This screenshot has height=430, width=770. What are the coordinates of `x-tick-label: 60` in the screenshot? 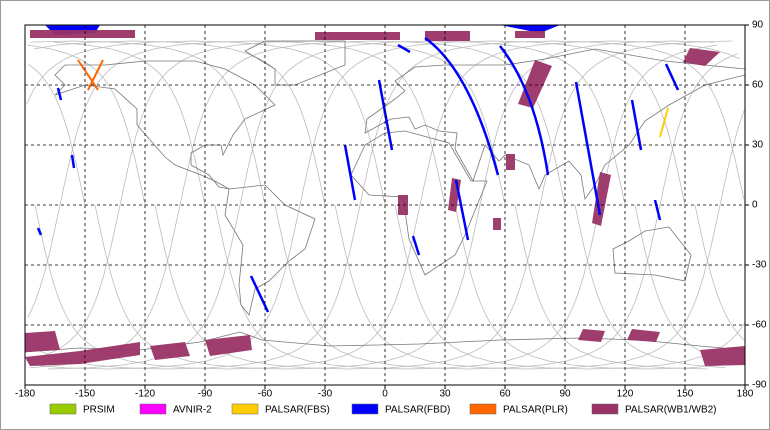 It's located at (505, 394).